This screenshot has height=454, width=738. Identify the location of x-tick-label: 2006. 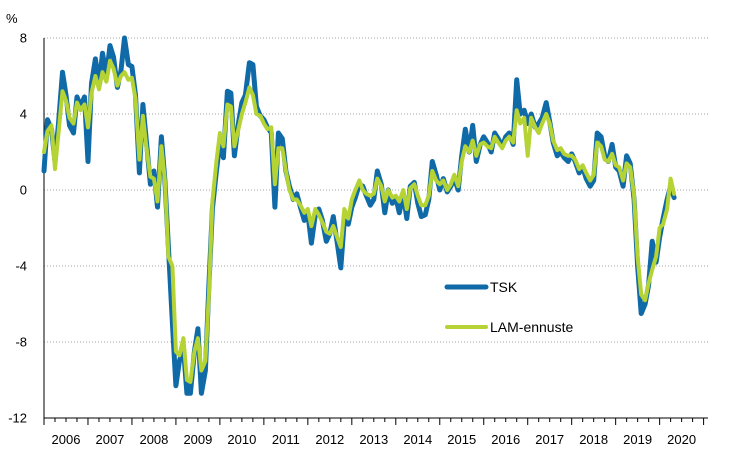
(66, 439).